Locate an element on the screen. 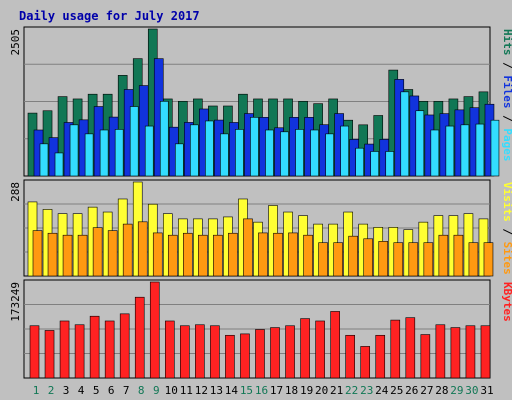 Image resolution: width=512 pixels, height=404 pixels. legend-item-sites: Sites is located at coordinates (506, 258).